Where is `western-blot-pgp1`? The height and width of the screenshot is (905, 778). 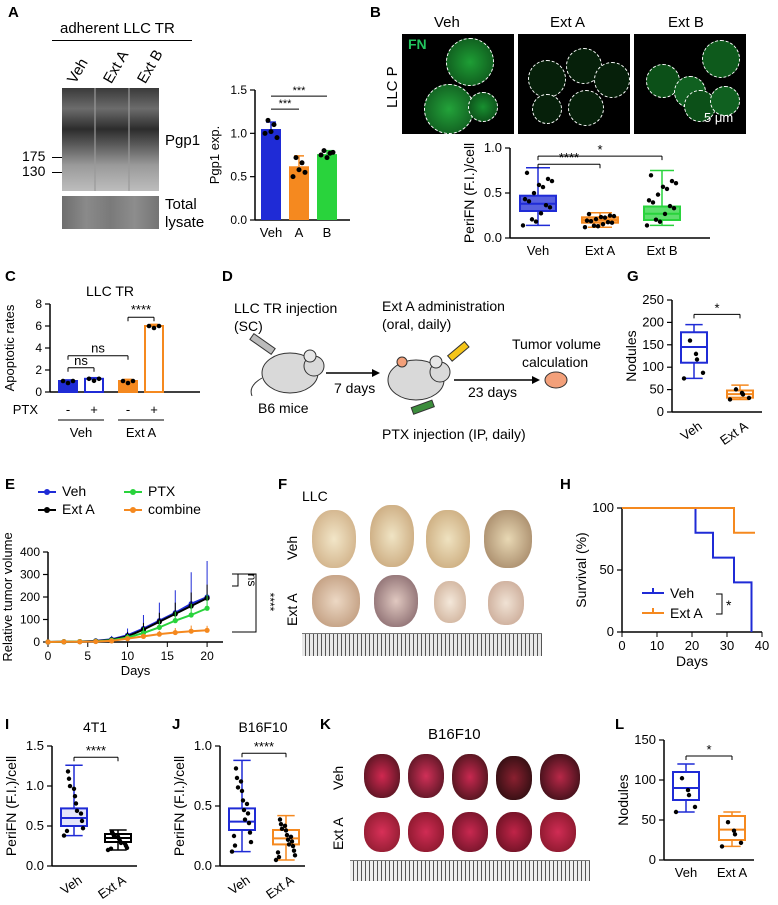
western-blot-pgp1 is located at coordinates (110, 139).